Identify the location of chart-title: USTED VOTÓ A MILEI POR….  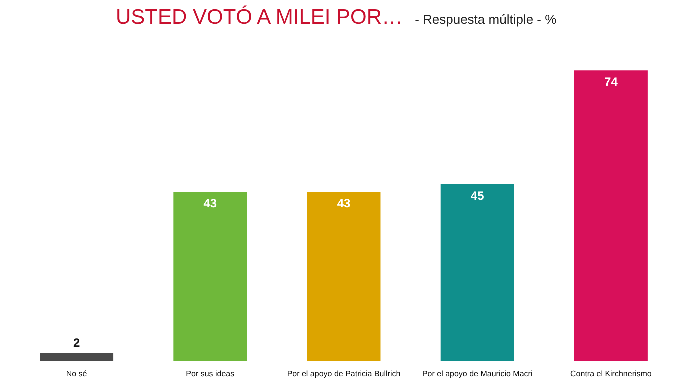
(260, 18).